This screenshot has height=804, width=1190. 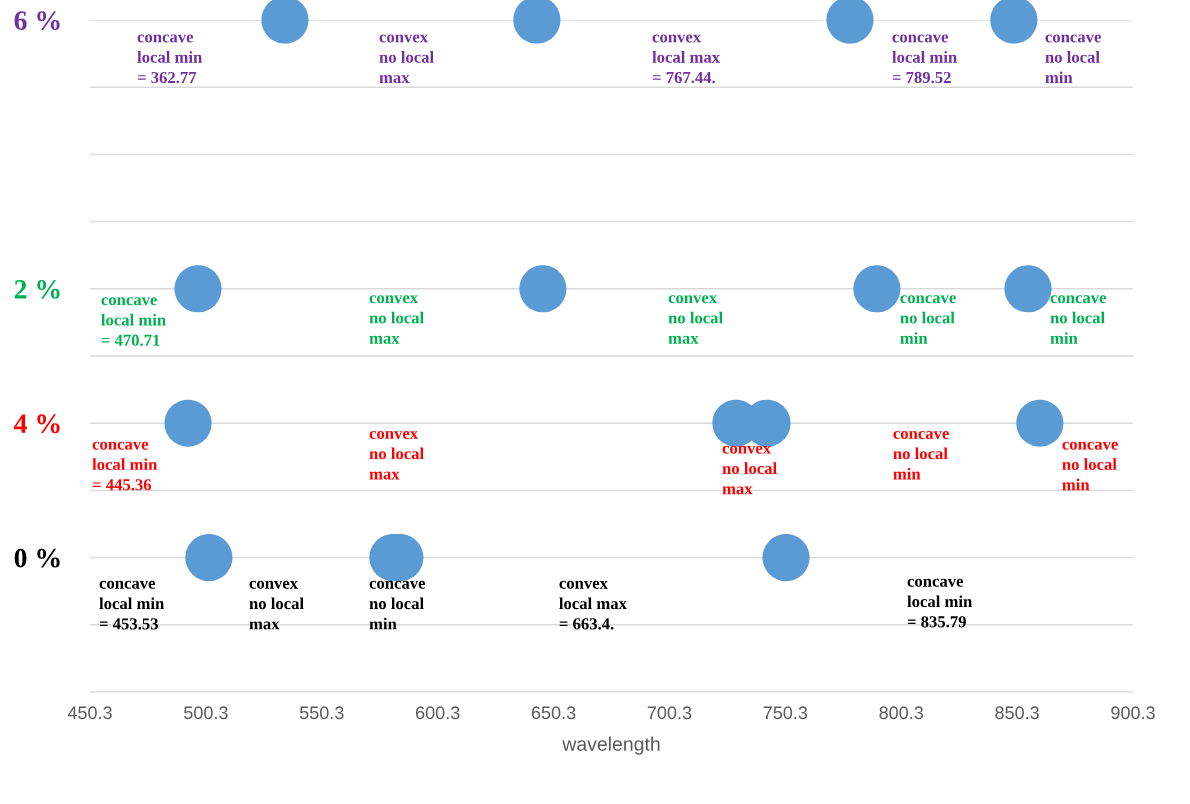 I want to click on x-tick-label: 800.3, so click(x=901, y=713).